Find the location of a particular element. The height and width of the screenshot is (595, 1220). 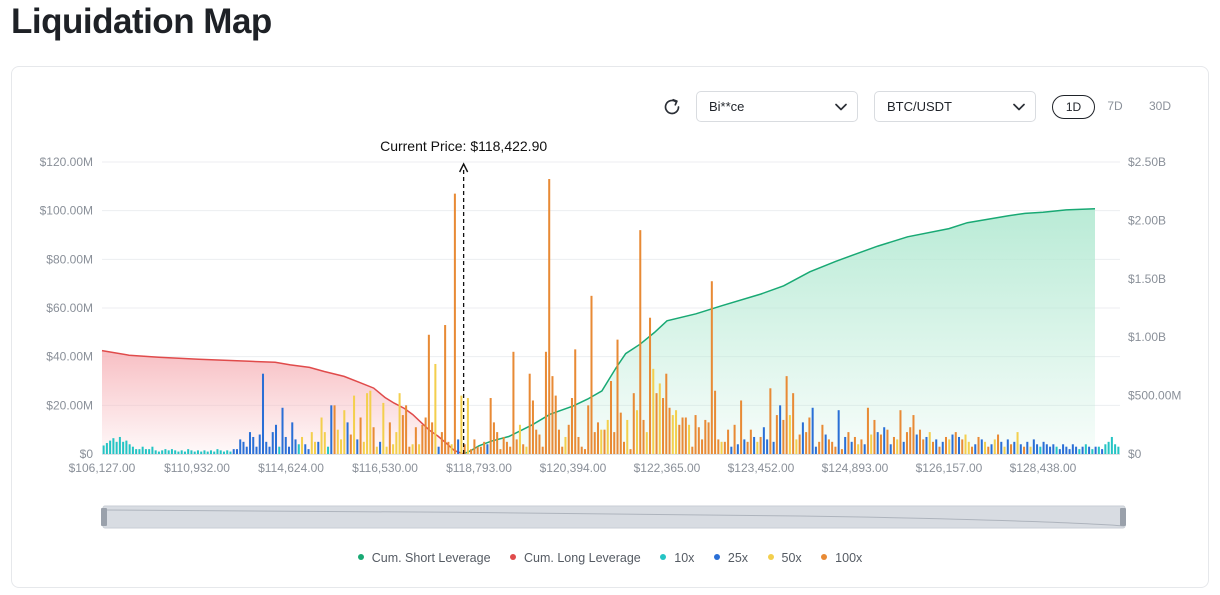

legend-label: Cum. Long Leverage is located at coordinates (582, 558).